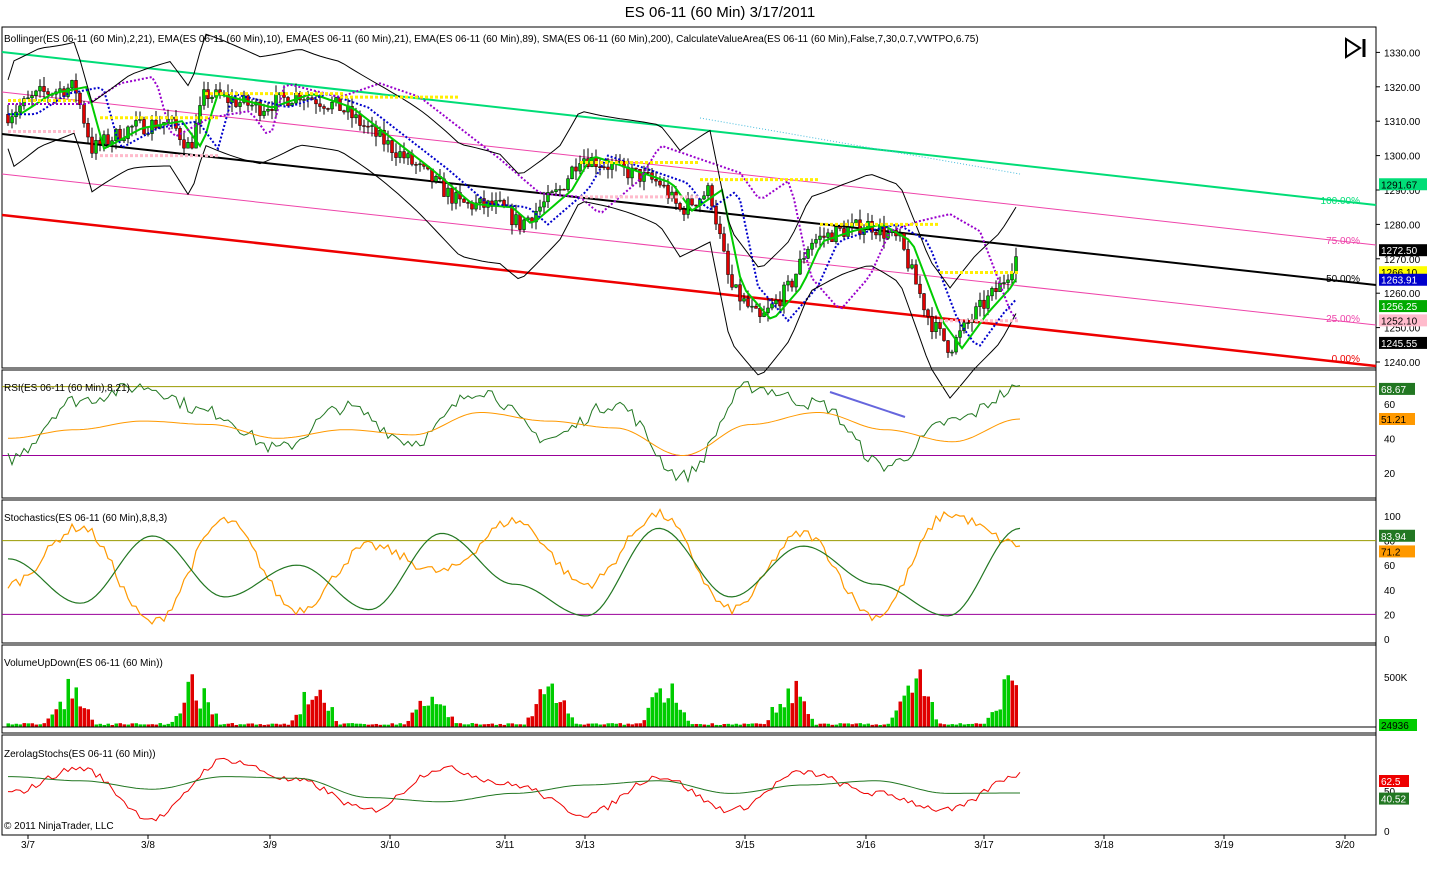 This screenshot has width=1440, height=877. What do you see at coordinates (1343, 319) in the screenshot?
I see `fib-level-label: 25.00%` at bounding box center [1343, 319].